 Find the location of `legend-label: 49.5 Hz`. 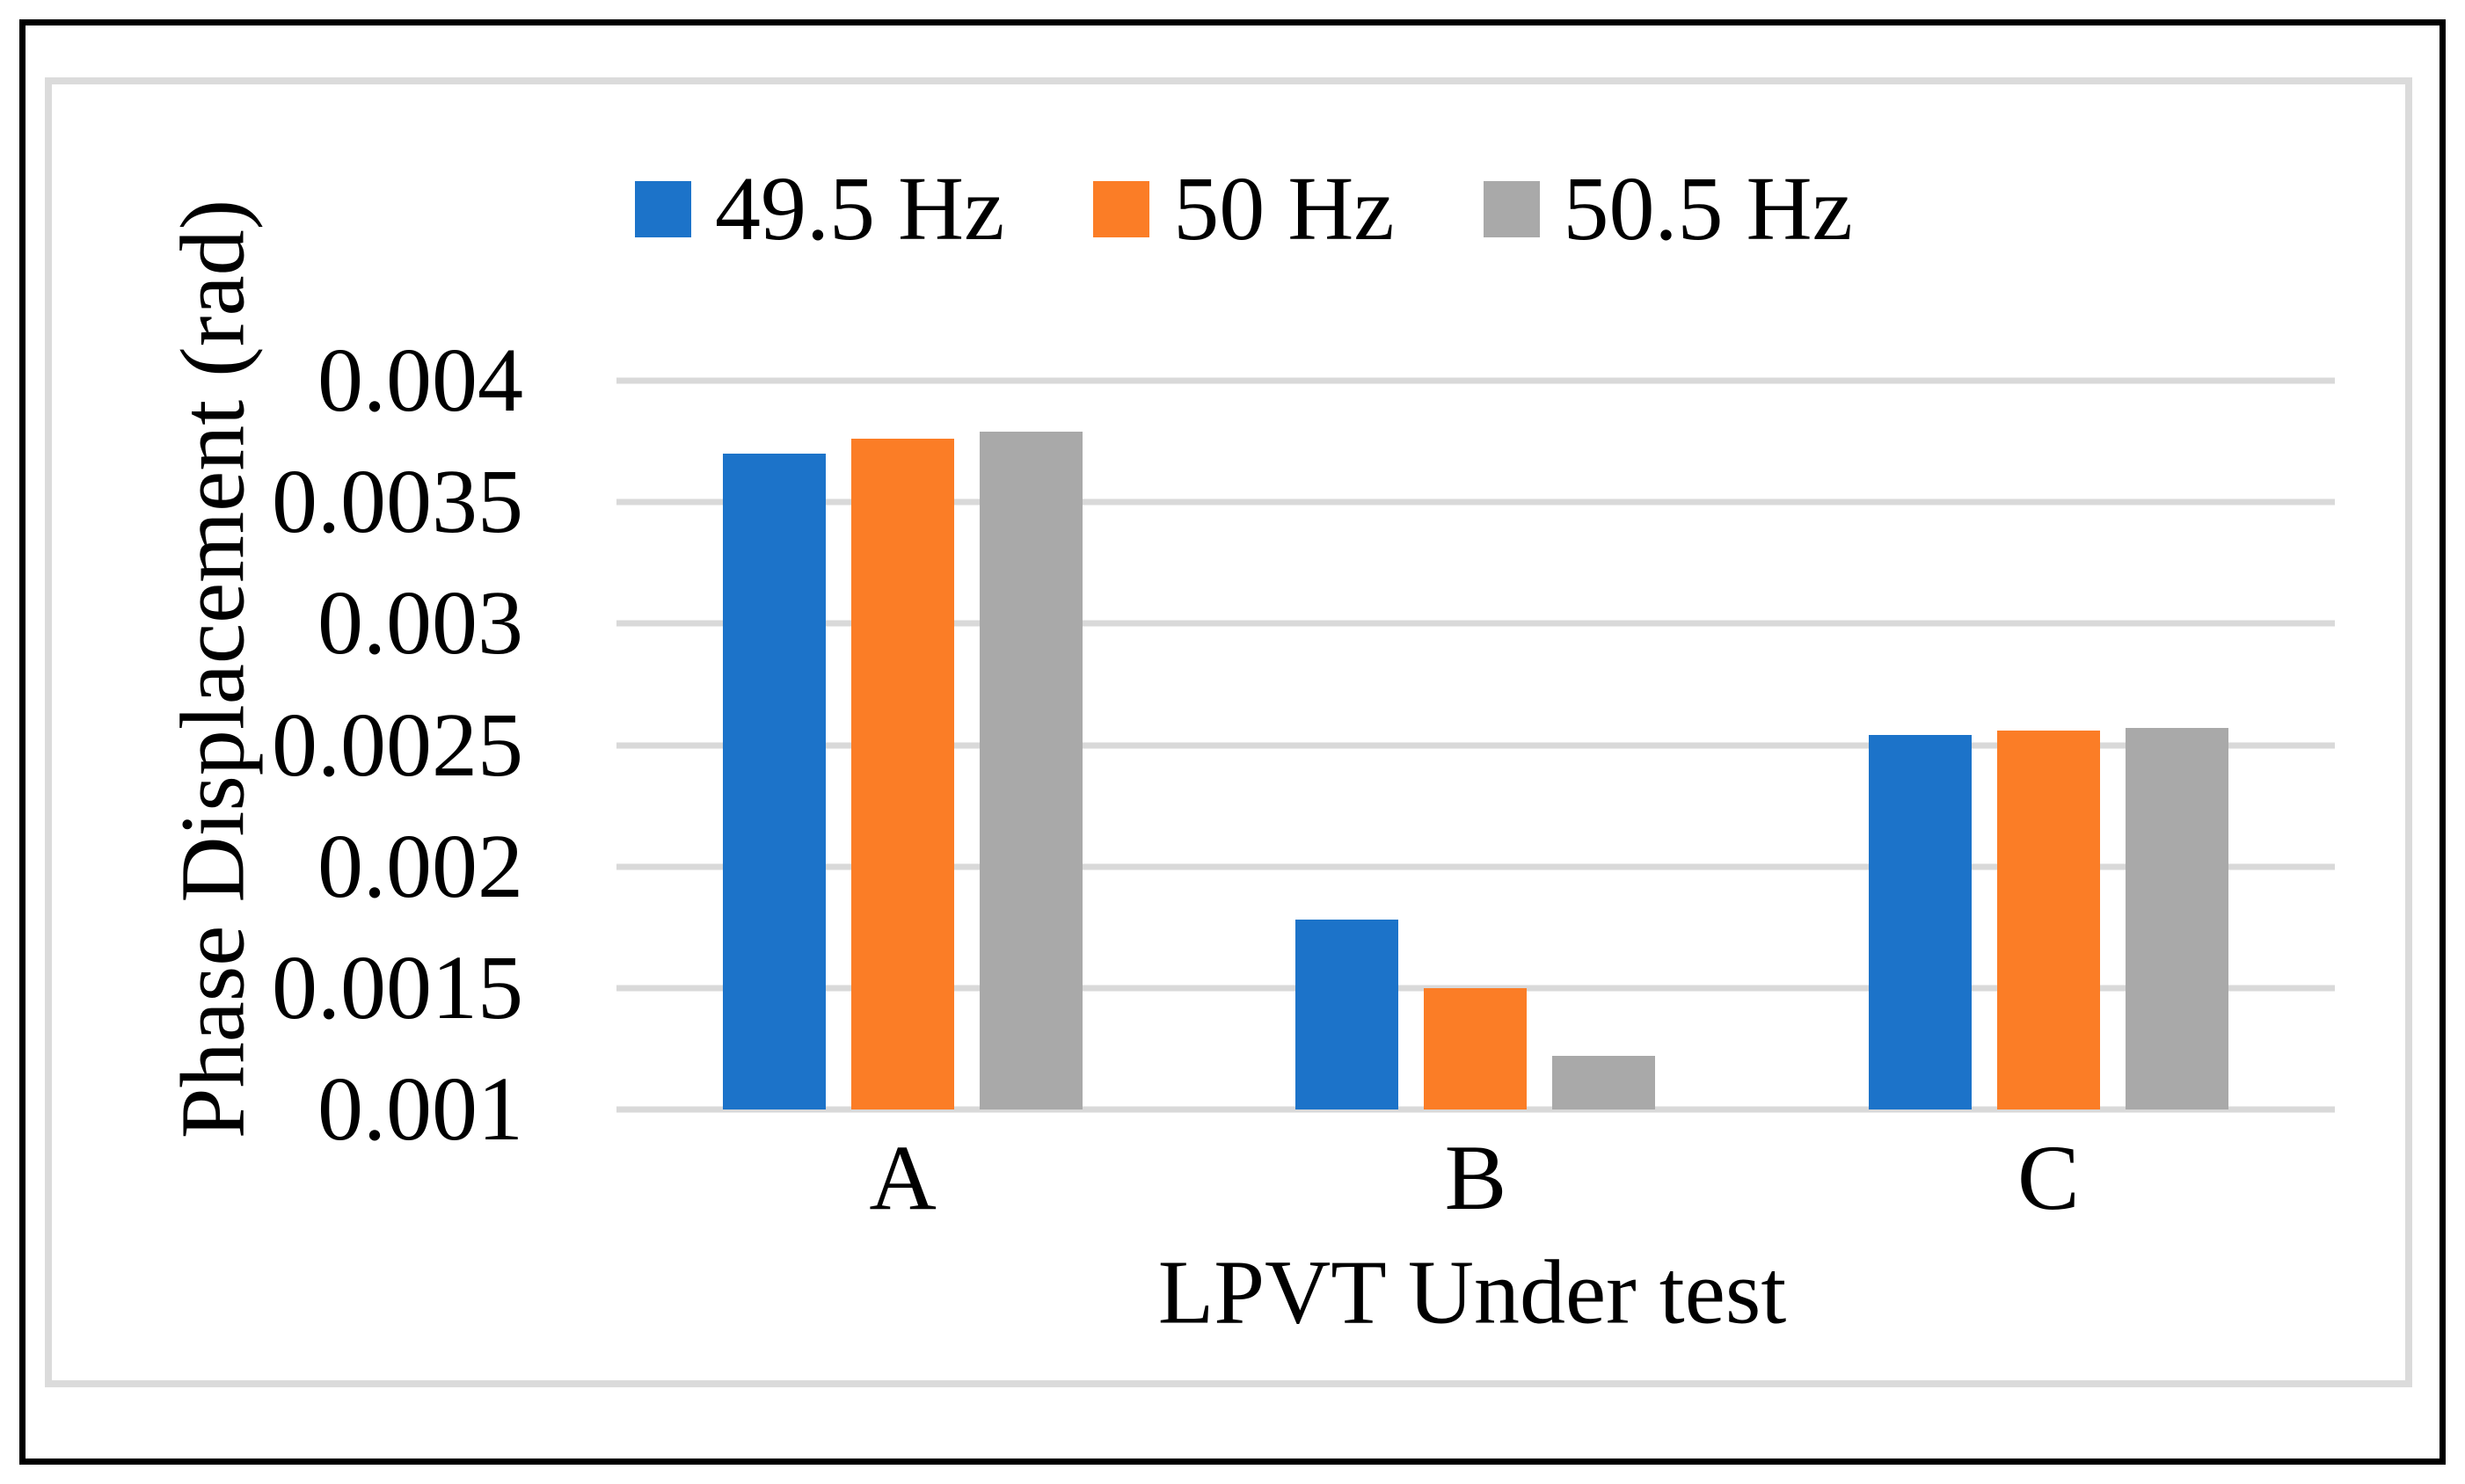

legend-label: 49.5 Hz is located at coordinates (860, 208).